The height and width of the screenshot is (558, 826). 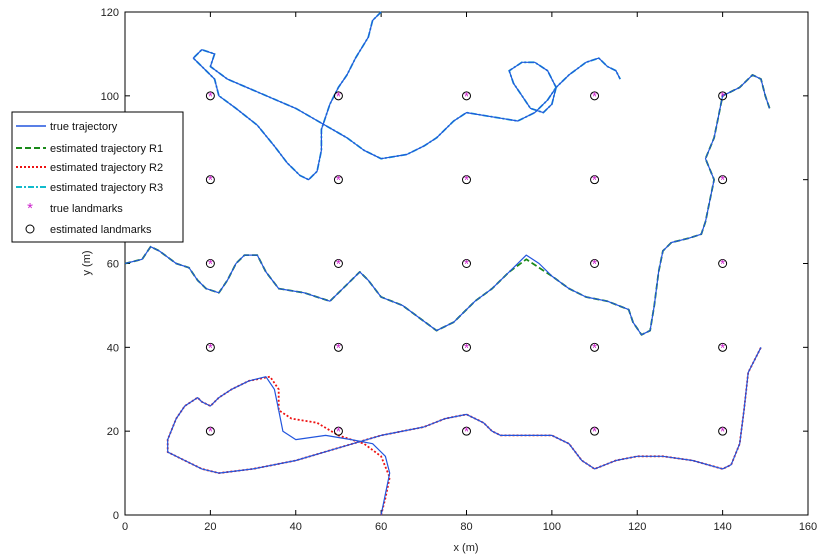 What do you see at coordinates (110, 13) in the screenshot?
I see `y-tick-label: 120` at bounding box center [110, 13].